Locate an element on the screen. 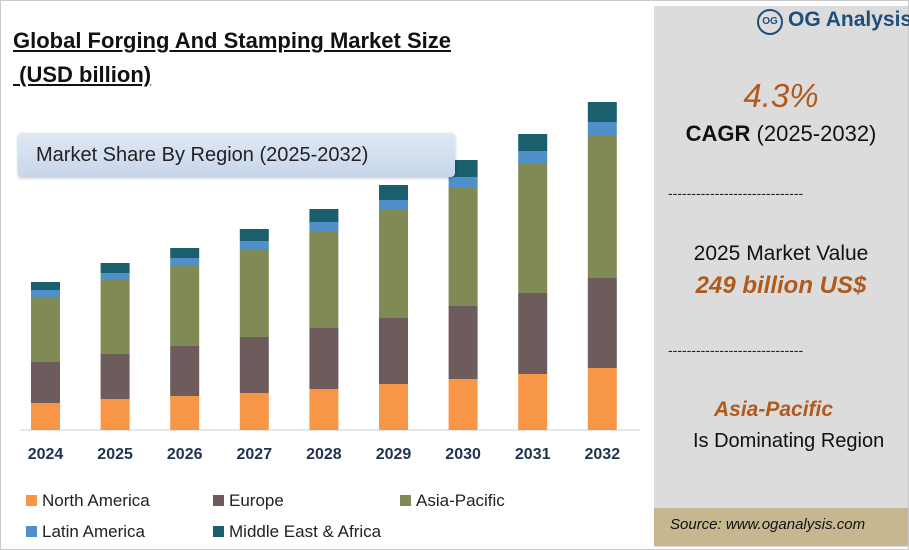 This screenshot has height=550, width=909. bar-north-america-2027 is located at coordinates (254, 411).